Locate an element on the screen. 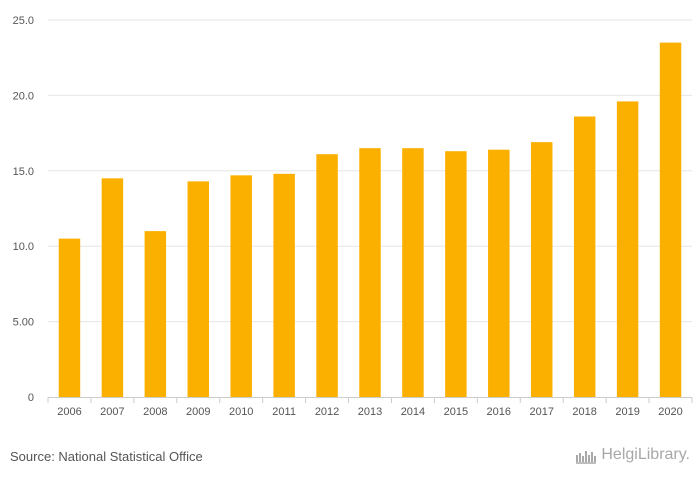 The image size is (700, 483). bar-2010 is located at coordinates (241, 286).